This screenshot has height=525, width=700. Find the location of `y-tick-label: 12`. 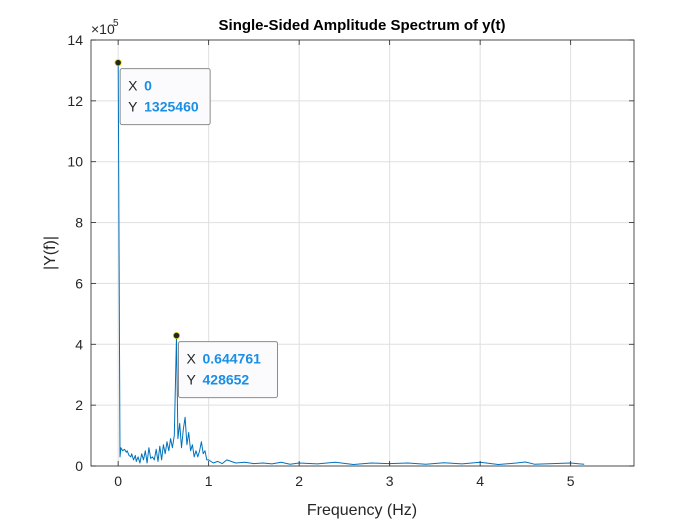

y-tick-label: 12 is located at coordinates (75, 101).